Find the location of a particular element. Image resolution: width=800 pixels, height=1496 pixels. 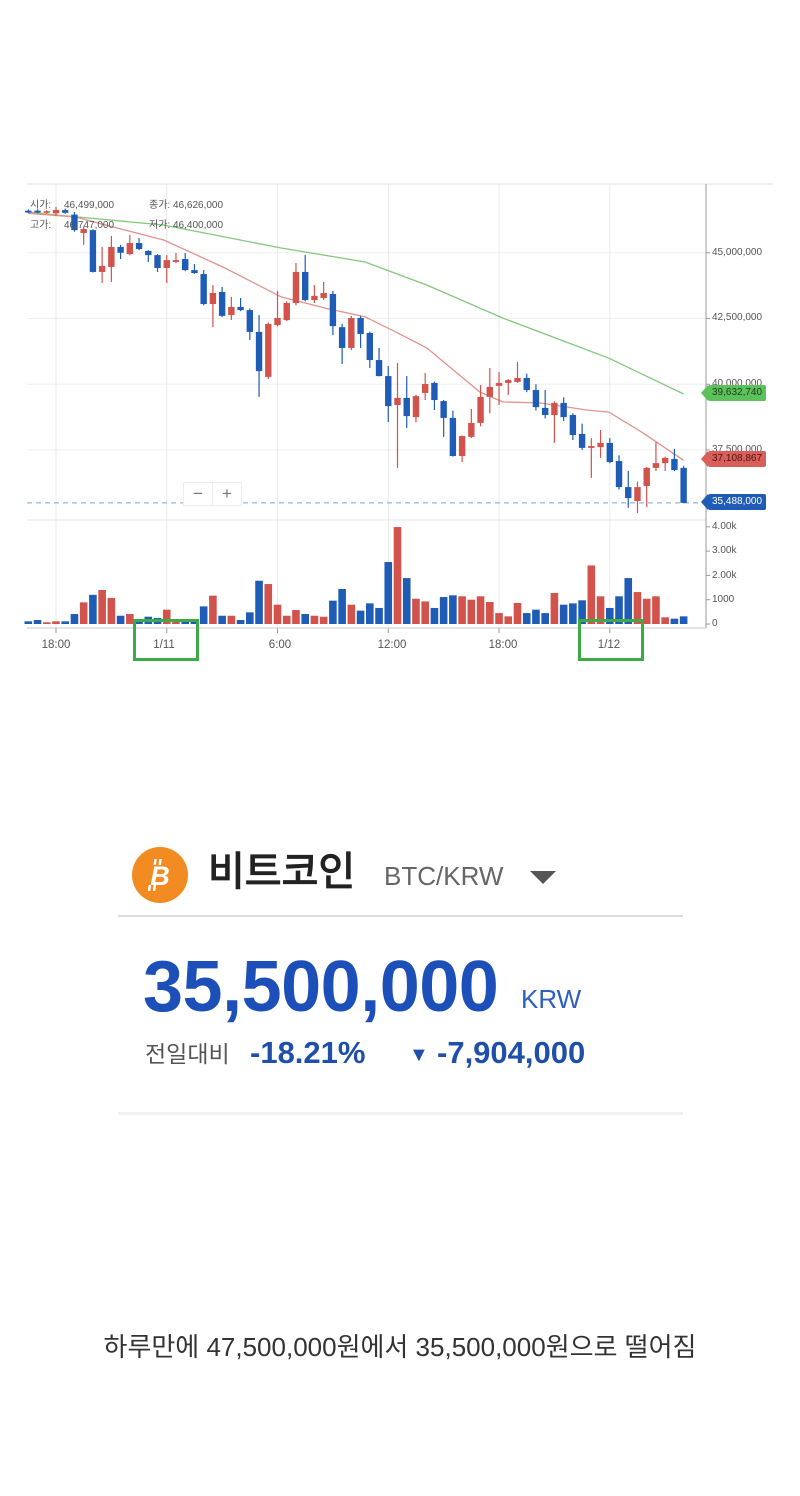

ma-short-line is located at coordinates (356, 336).